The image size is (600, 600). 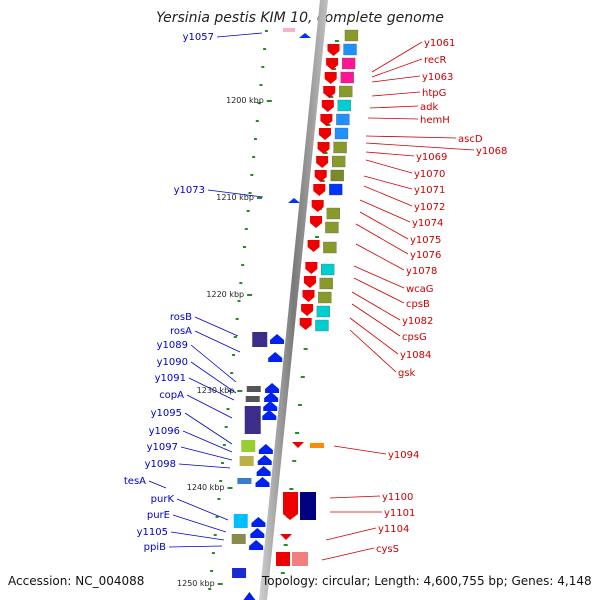 I want to click on gene-label-right: adk, so click(x=429, y=107).